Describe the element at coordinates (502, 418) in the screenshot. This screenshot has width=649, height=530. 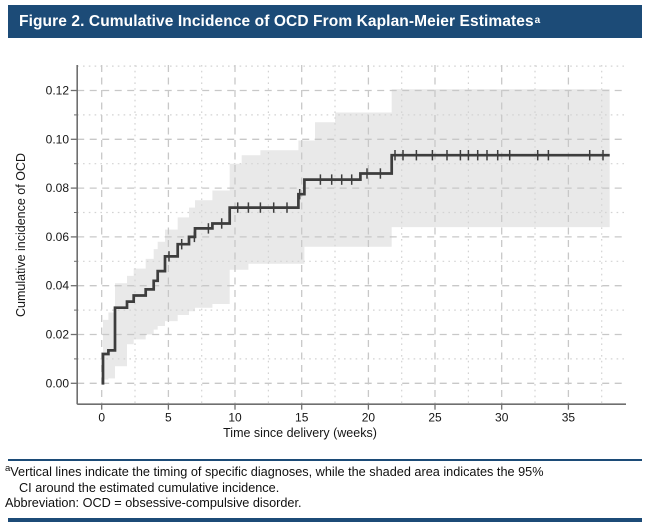
I see `x-tick-label: 30` at that location.